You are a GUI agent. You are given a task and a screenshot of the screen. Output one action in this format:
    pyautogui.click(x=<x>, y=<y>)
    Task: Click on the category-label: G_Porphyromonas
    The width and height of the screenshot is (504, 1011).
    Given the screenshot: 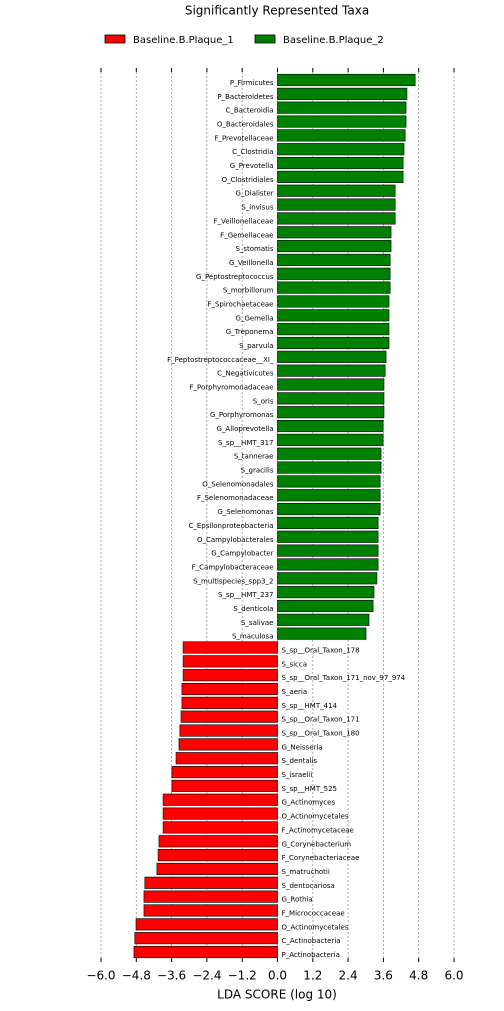 What is the action you would take?
    pyautogui.click(x=242, y=415)
    